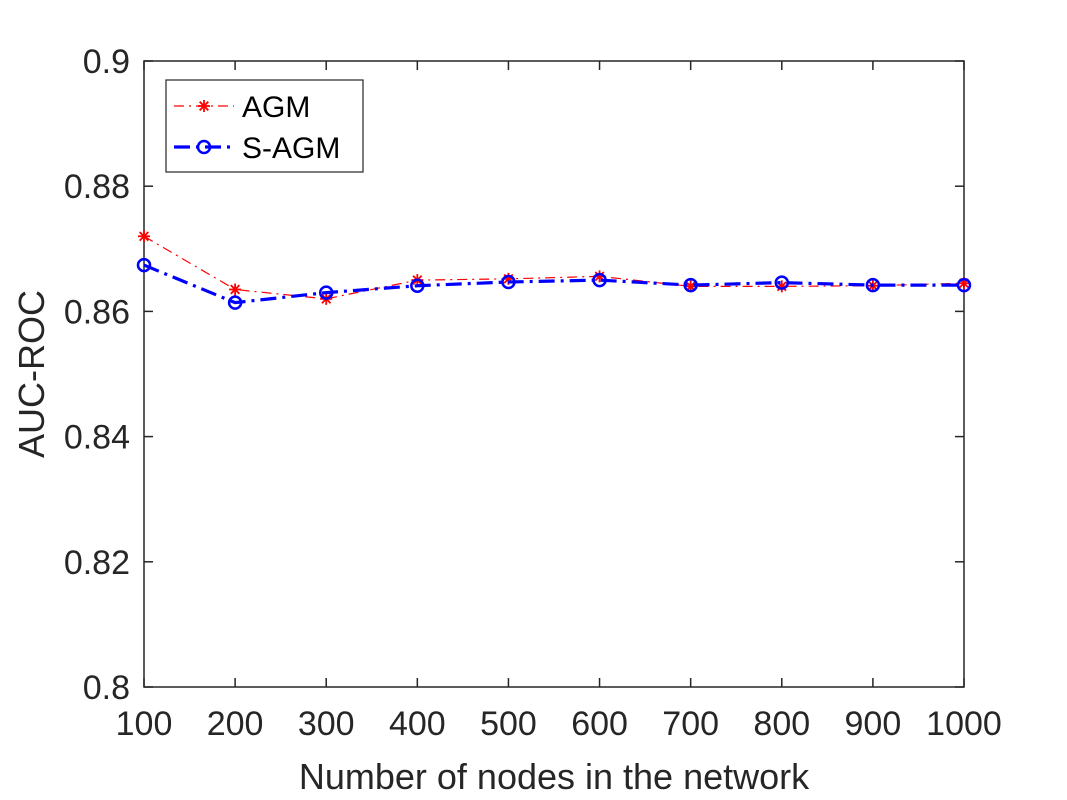 Image resolution: width=1067 pixels, height=800 pixels. I want to click on legend-item-s-agm: S-AGM, so click(257, 148).